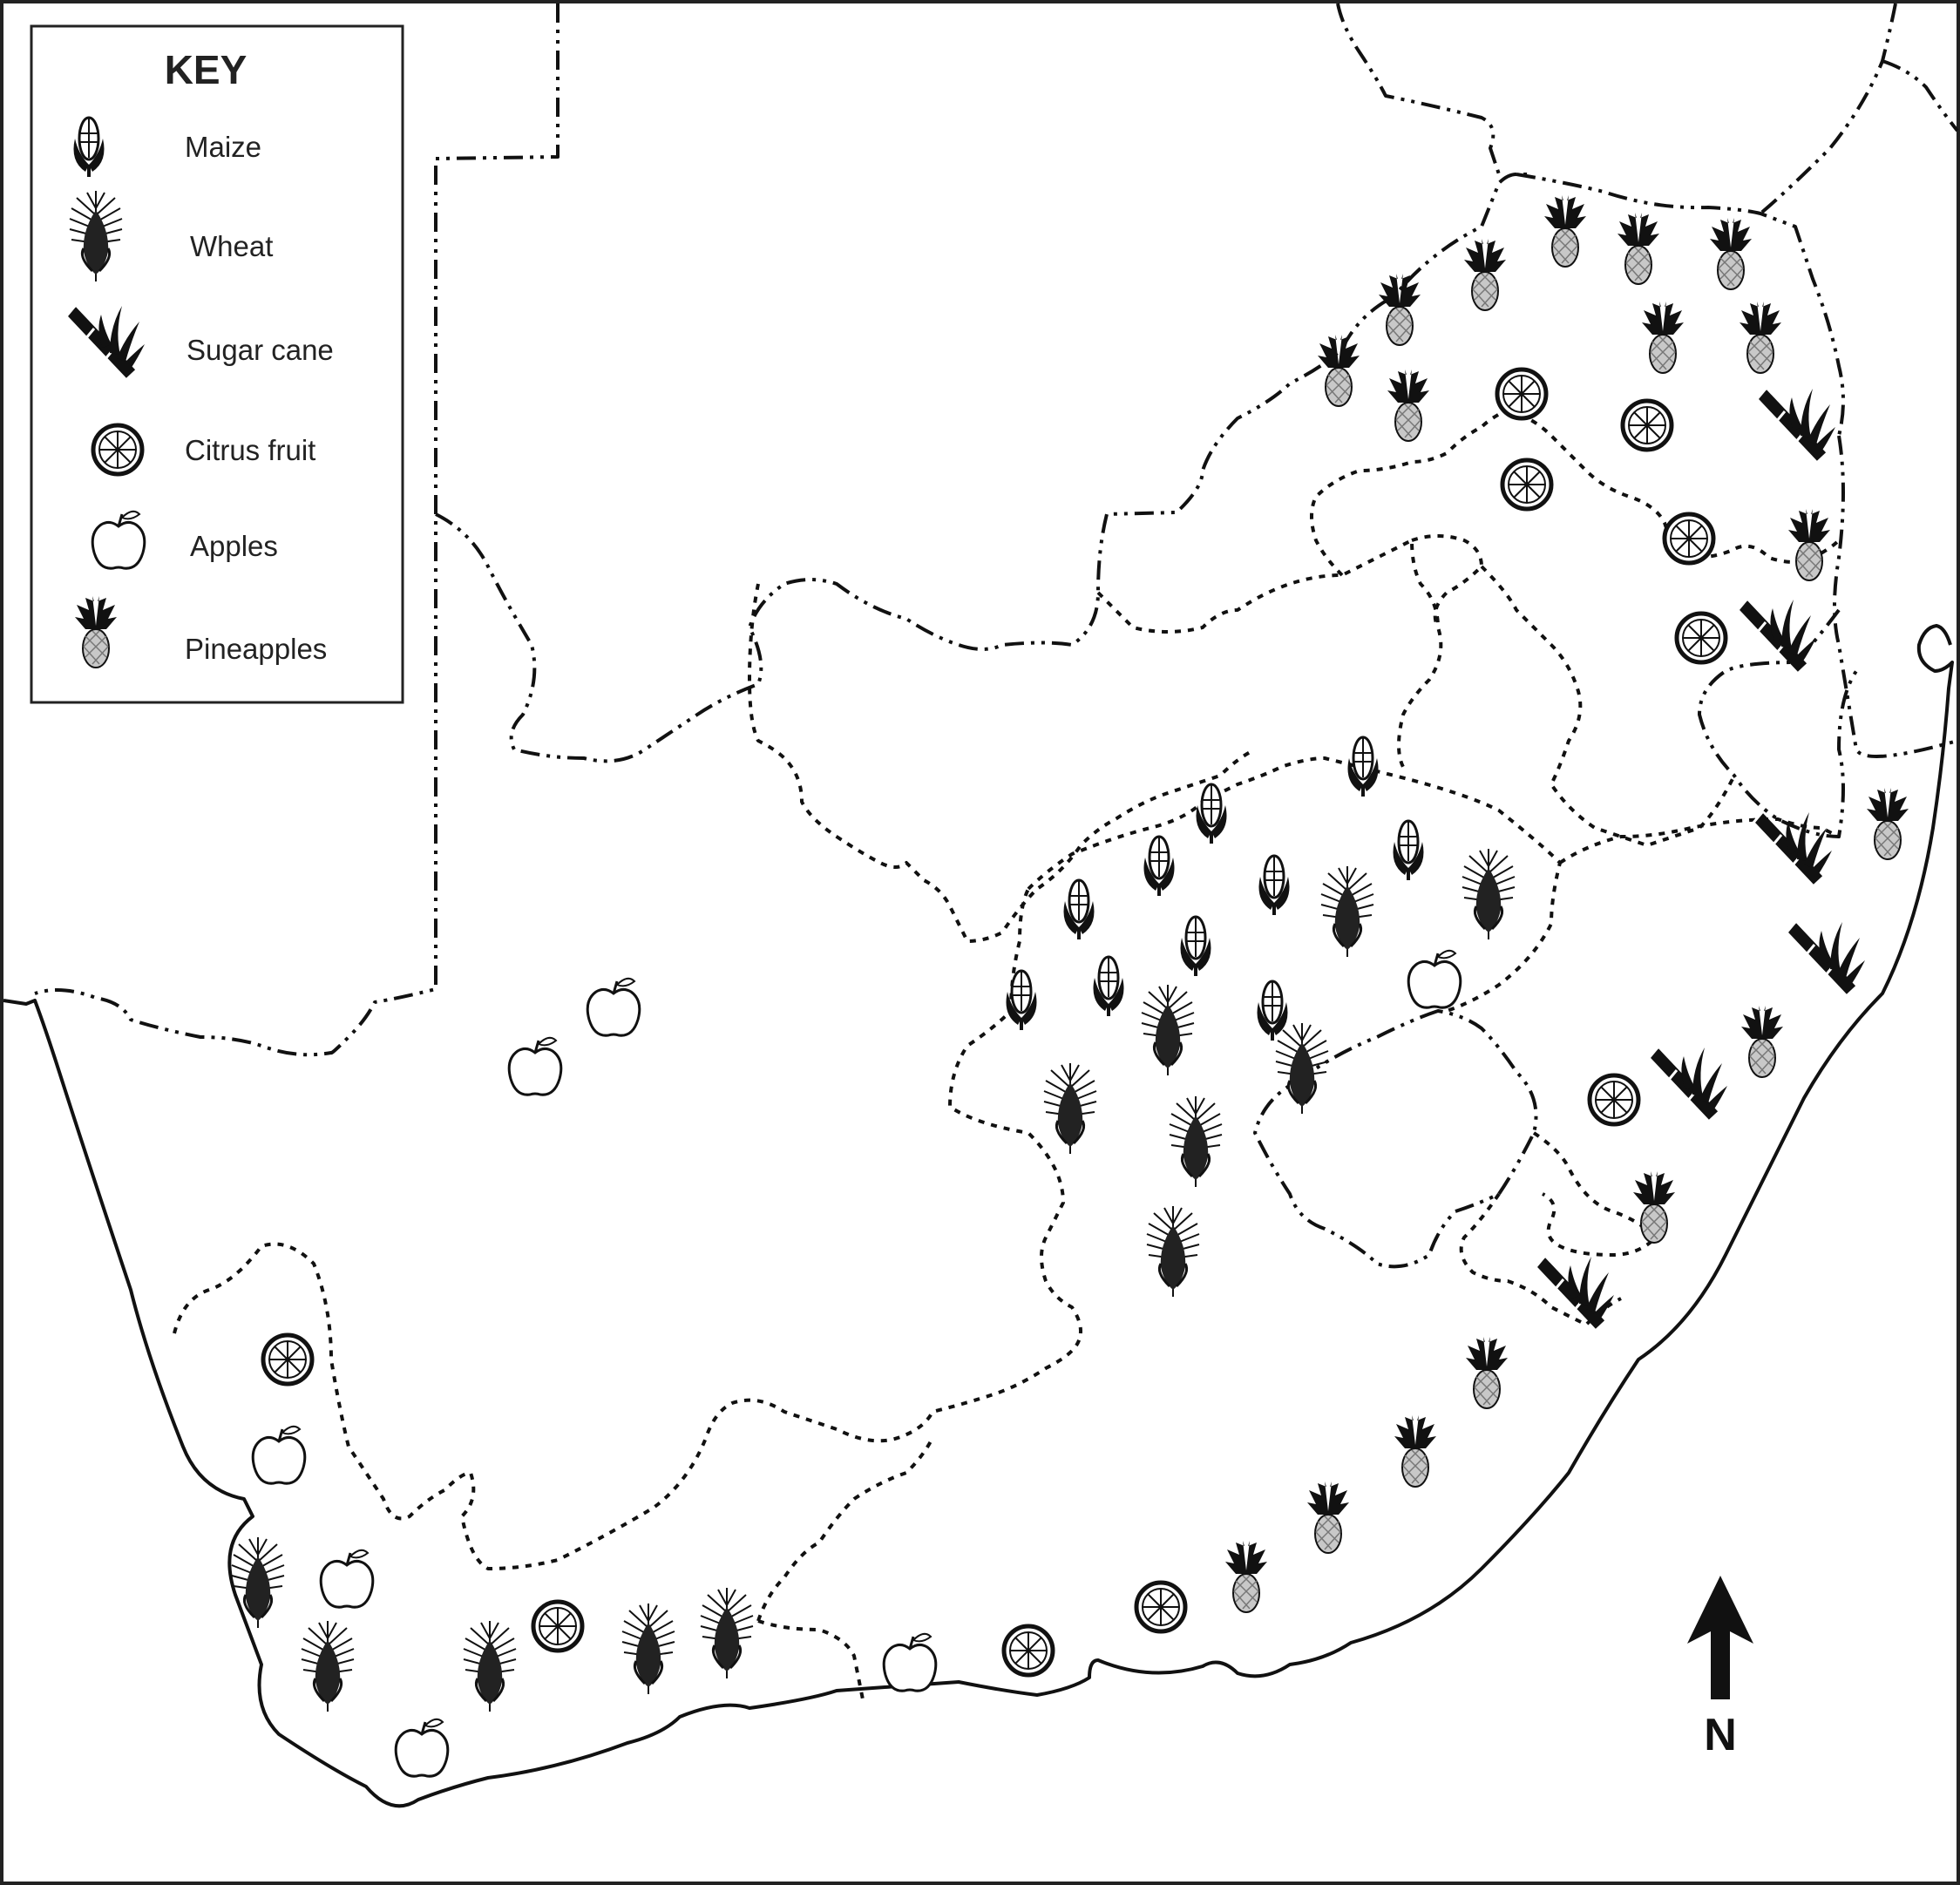  Describe the element at coordinates (206, 69) in the screenshot. I see `key-title: KEY` at that location.